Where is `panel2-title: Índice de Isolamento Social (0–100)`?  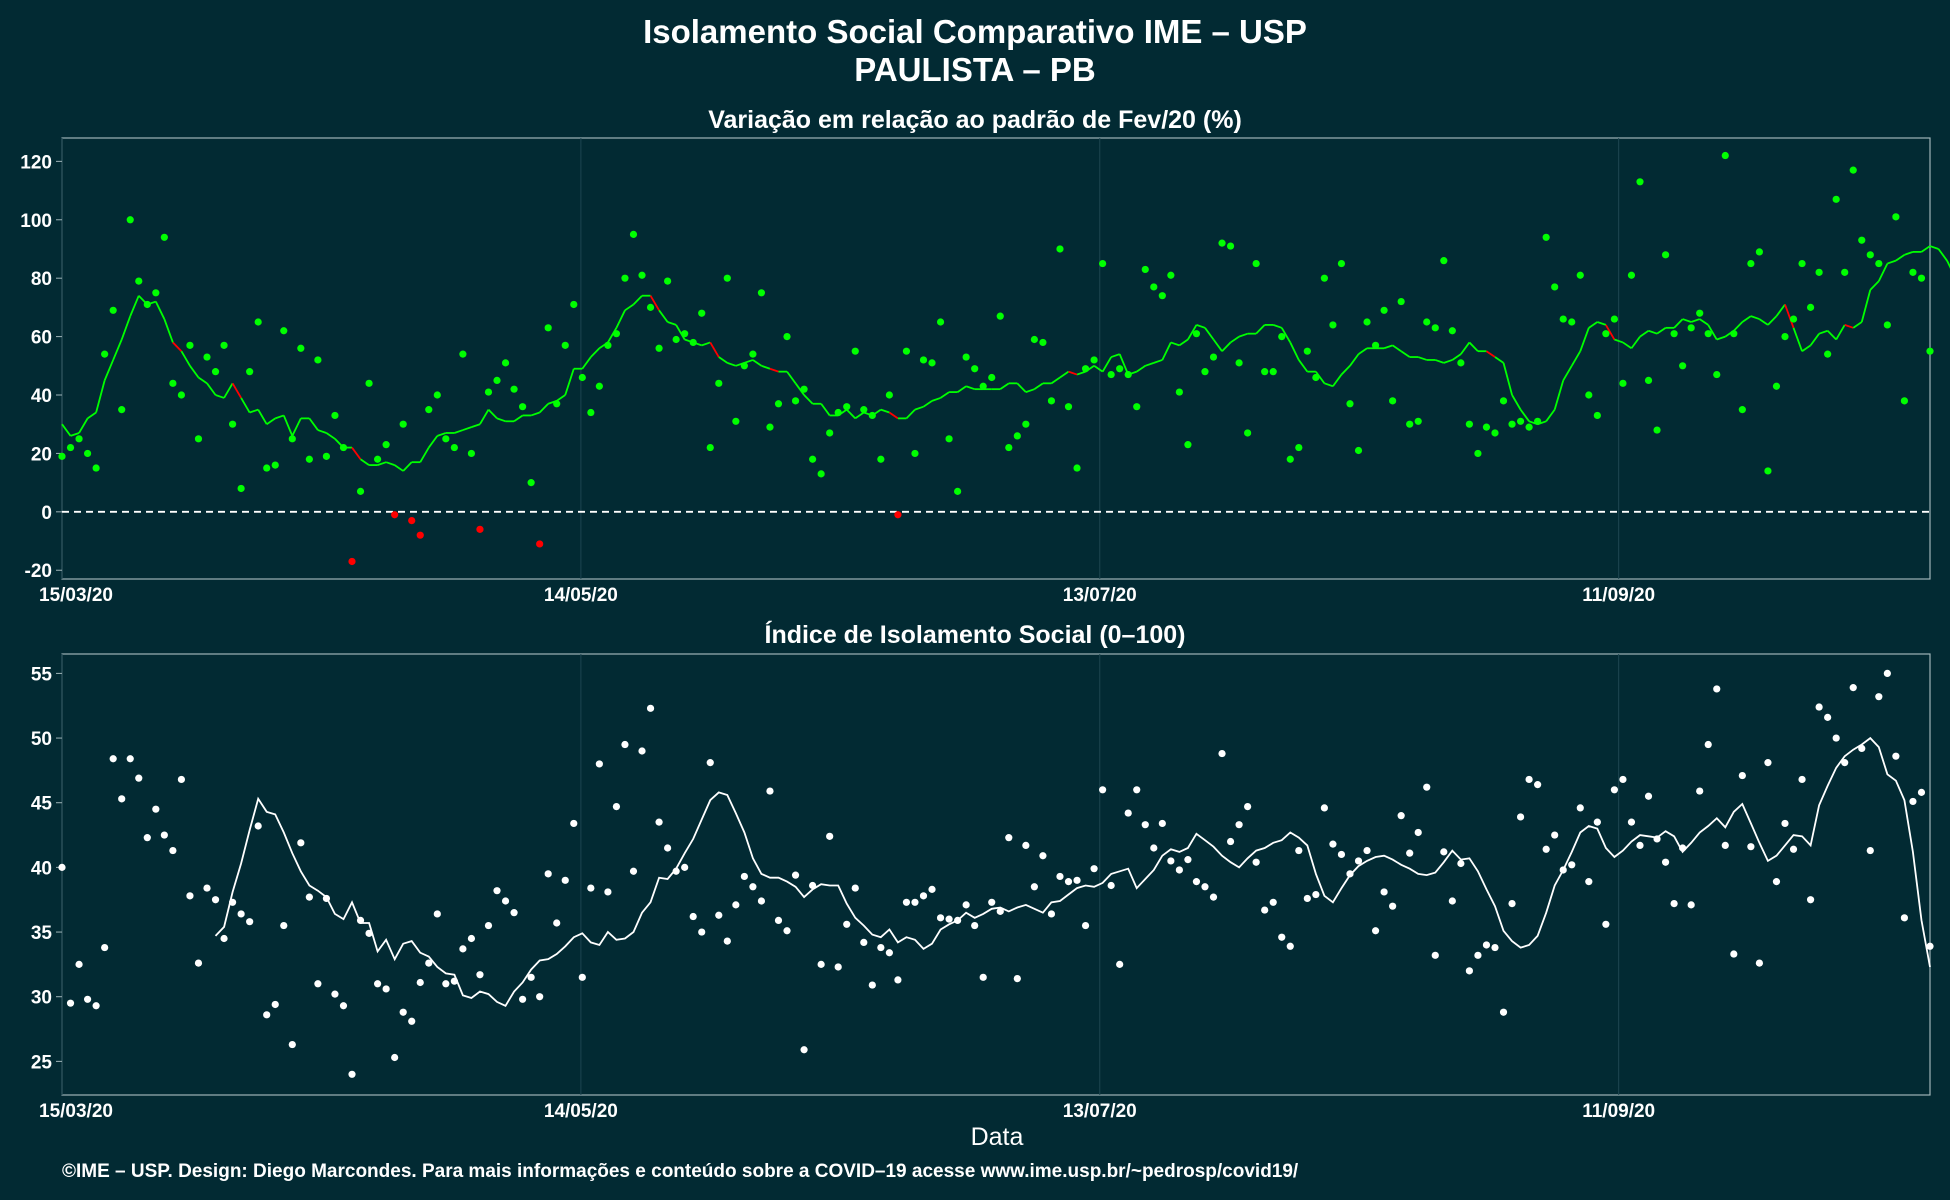
panel2-title: Índice de Isolamento Social (0–100) is located at coordinates (975, 634).